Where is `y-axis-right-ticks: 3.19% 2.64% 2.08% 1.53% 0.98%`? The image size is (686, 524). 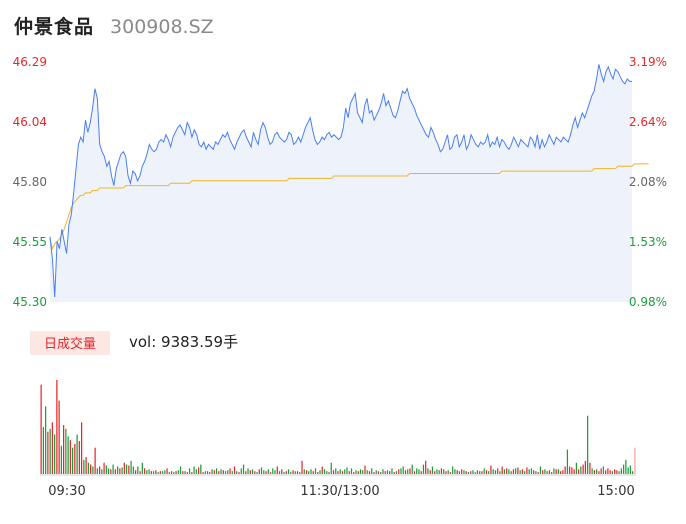 y-axis-right-ticks: 3.19% 2.64% 2.08% 1.53% 0.98% is located at coordinates (648, 182).